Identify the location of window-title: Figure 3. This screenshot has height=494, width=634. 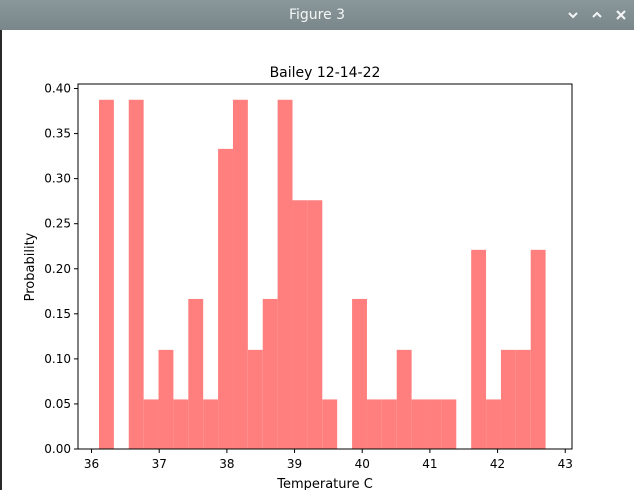
(317, 15).